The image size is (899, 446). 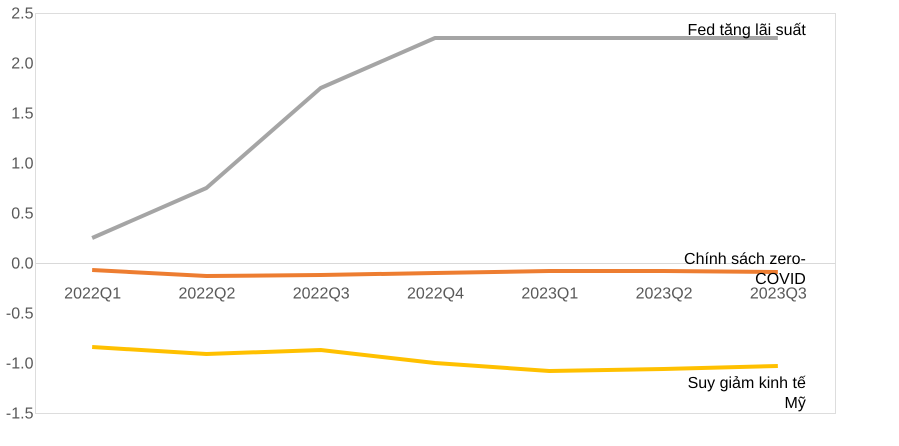 I want to click on x-tick-label: 2022Q4, so click(x=435, y=294).